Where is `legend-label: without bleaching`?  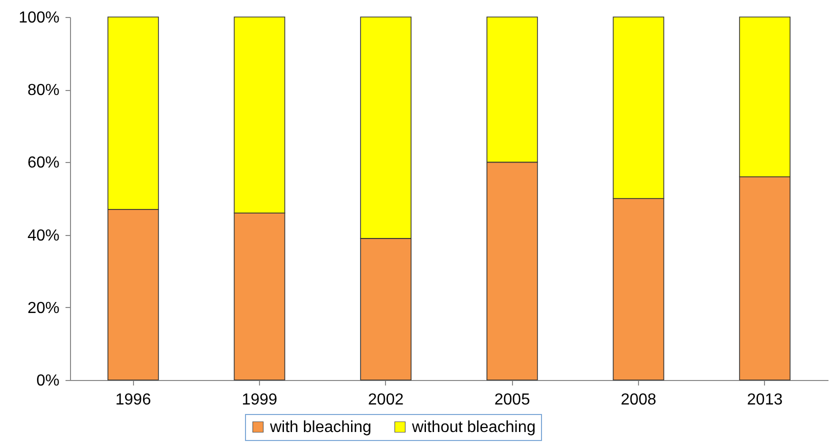
legend-label: without bleaching is located at coordinates (473, 427).